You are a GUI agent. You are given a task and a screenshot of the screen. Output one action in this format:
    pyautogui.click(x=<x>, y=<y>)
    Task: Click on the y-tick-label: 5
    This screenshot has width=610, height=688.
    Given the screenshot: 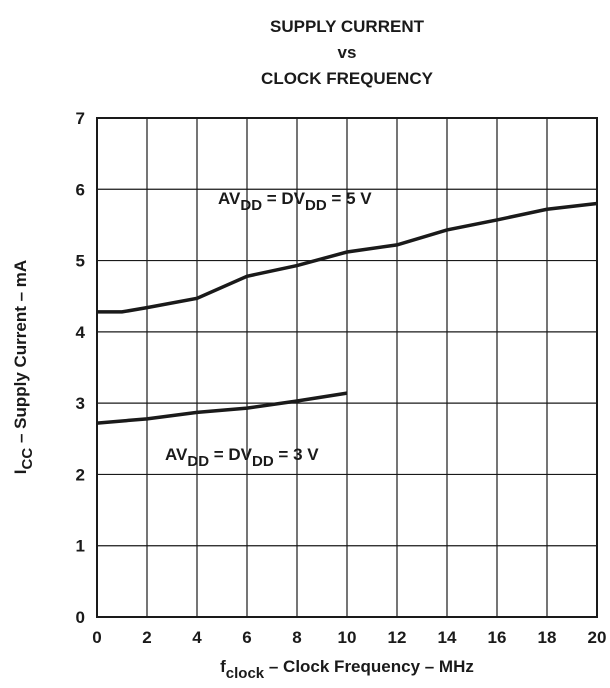 What is the action you would take?
    pyautogui.click(x=80, y=261)
    